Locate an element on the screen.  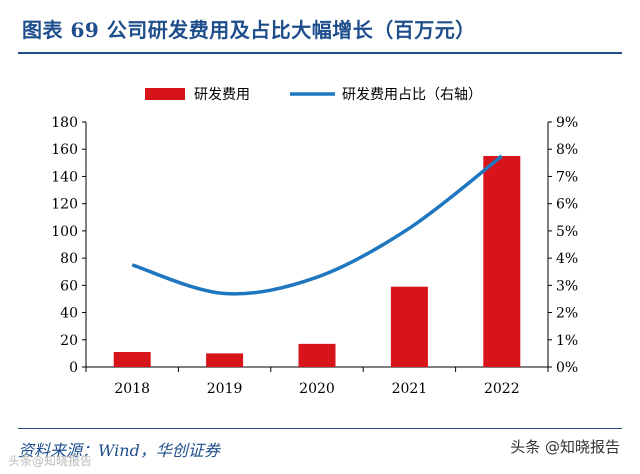
right-tick-label: 5% is located at coordinates (567, 232).